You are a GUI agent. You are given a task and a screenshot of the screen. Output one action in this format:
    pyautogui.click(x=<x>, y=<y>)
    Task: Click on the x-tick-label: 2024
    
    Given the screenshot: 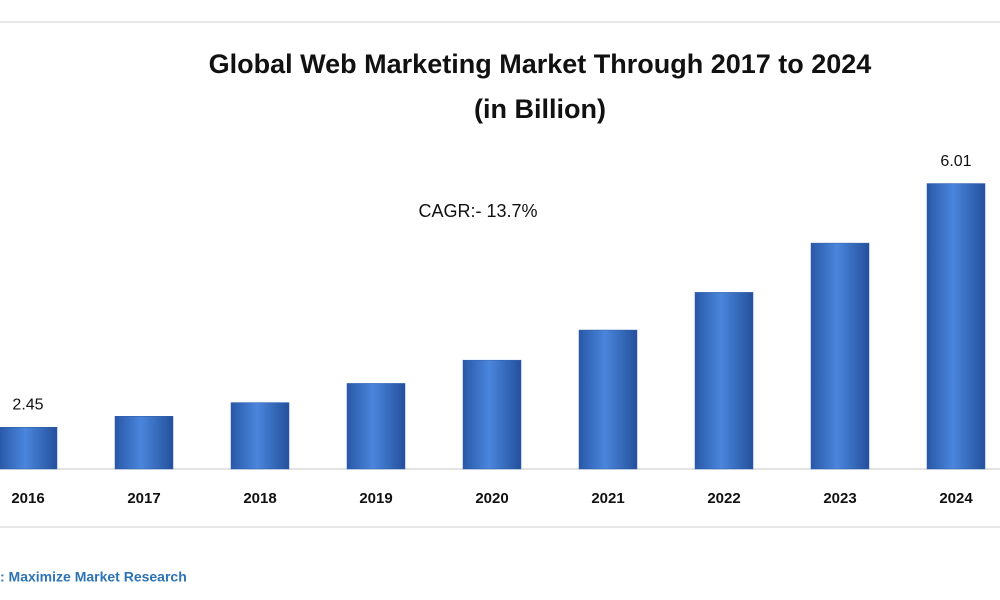 What is the action you would take?
    pyautogui.click(x=956, y=498)
    